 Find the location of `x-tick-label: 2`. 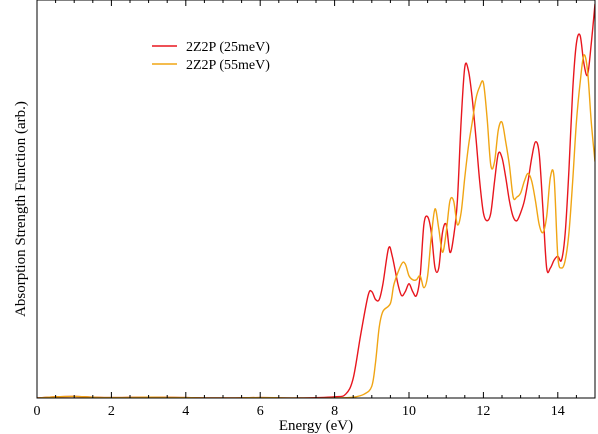

x-tick-label: 2 is located at coordinates (111, 411).